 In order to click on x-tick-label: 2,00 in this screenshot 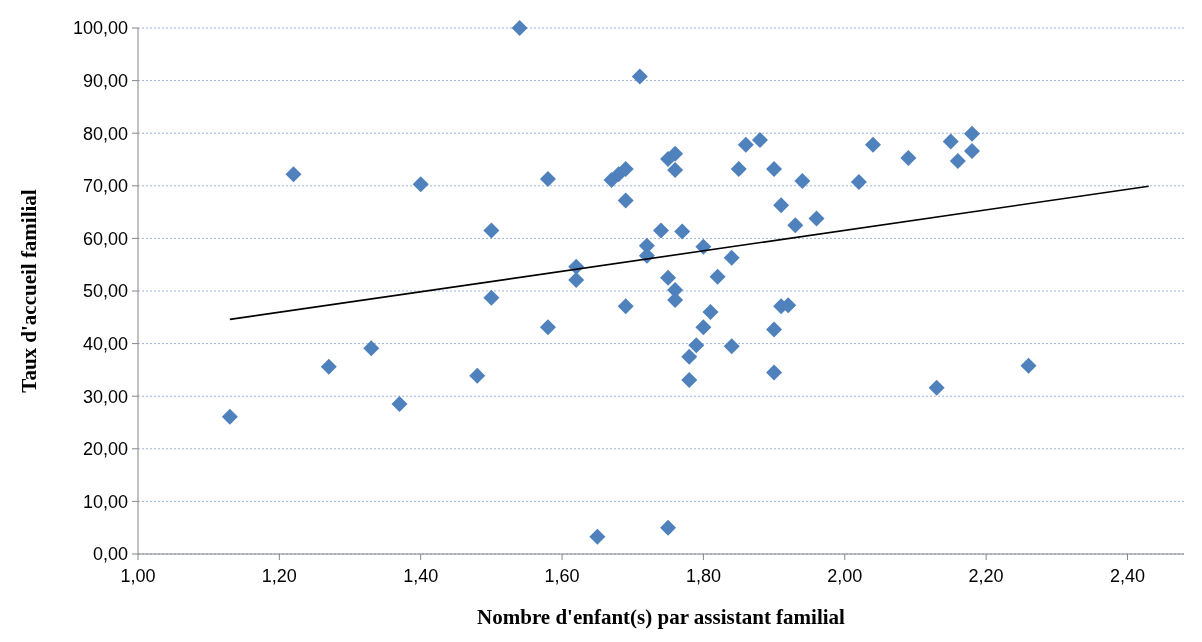, I will do `click(845, 576)`.